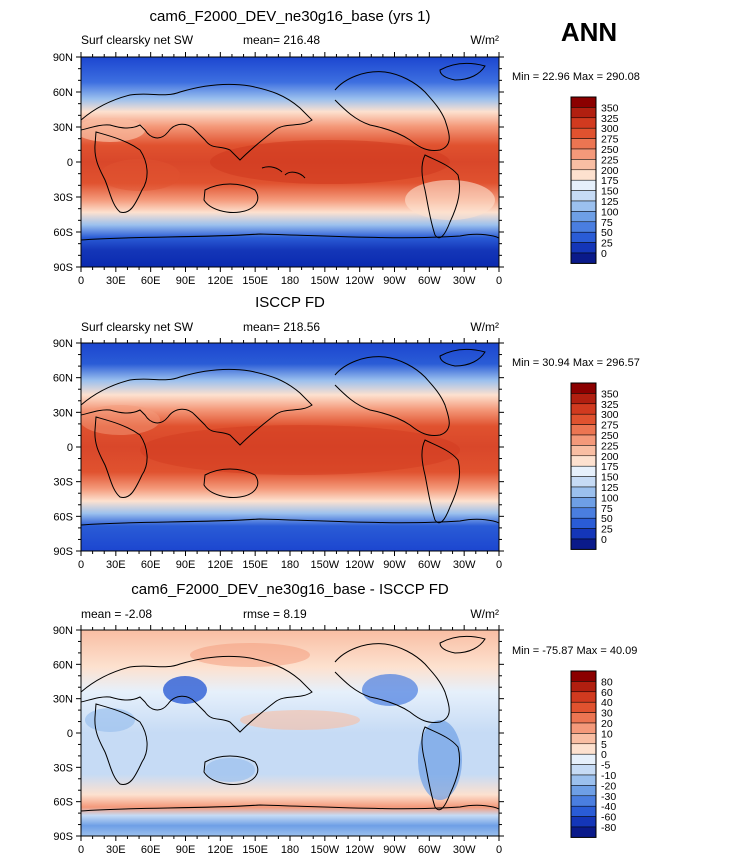  I want to click on x-tick-label: 60W, so click(429, 850).